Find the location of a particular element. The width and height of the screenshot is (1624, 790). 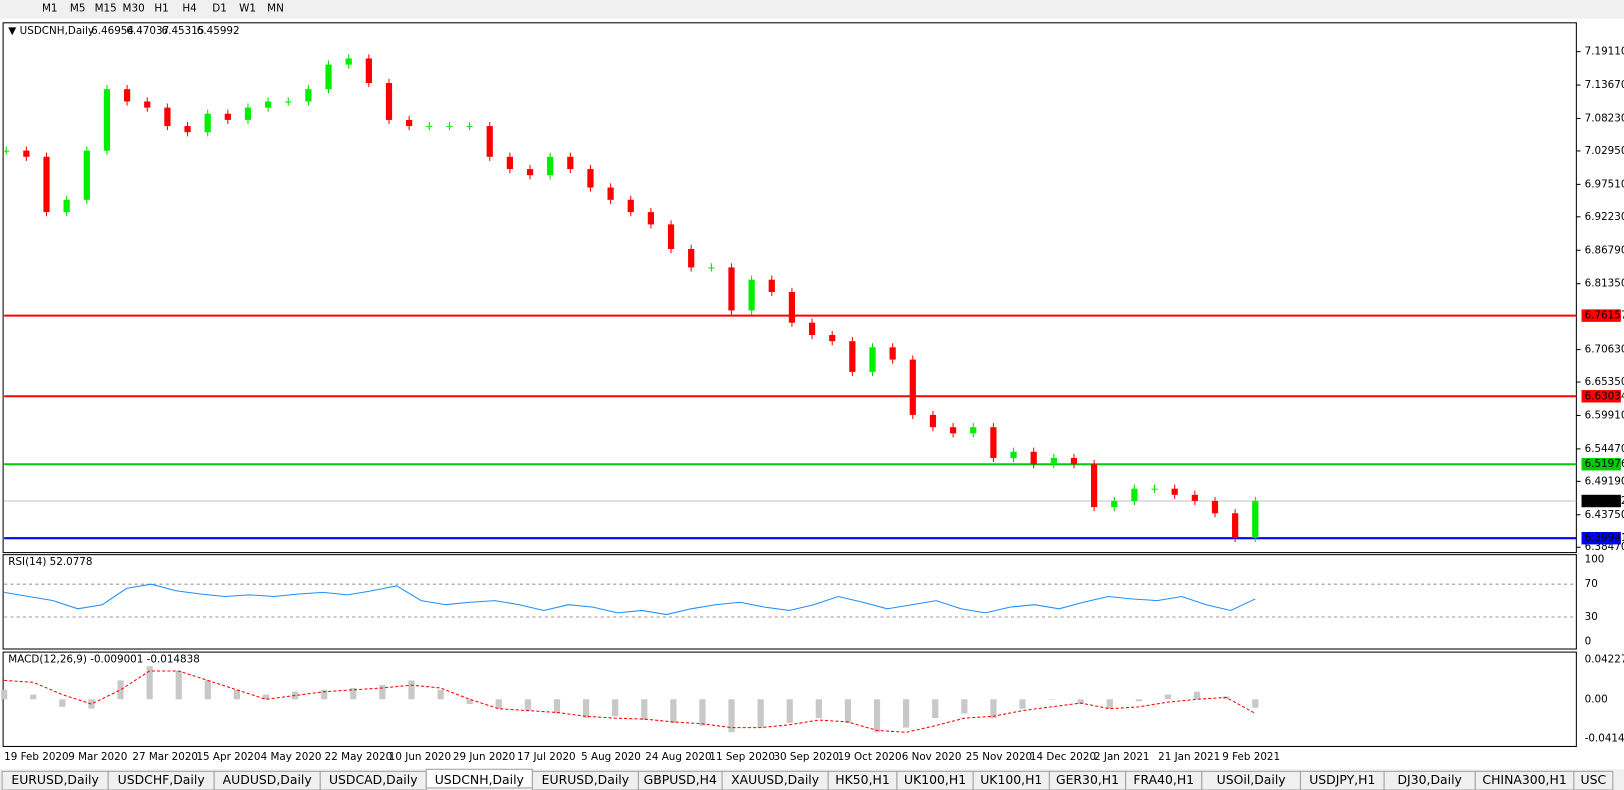

tab: GBPUSD,H4 is located at coordinates (680, 780).